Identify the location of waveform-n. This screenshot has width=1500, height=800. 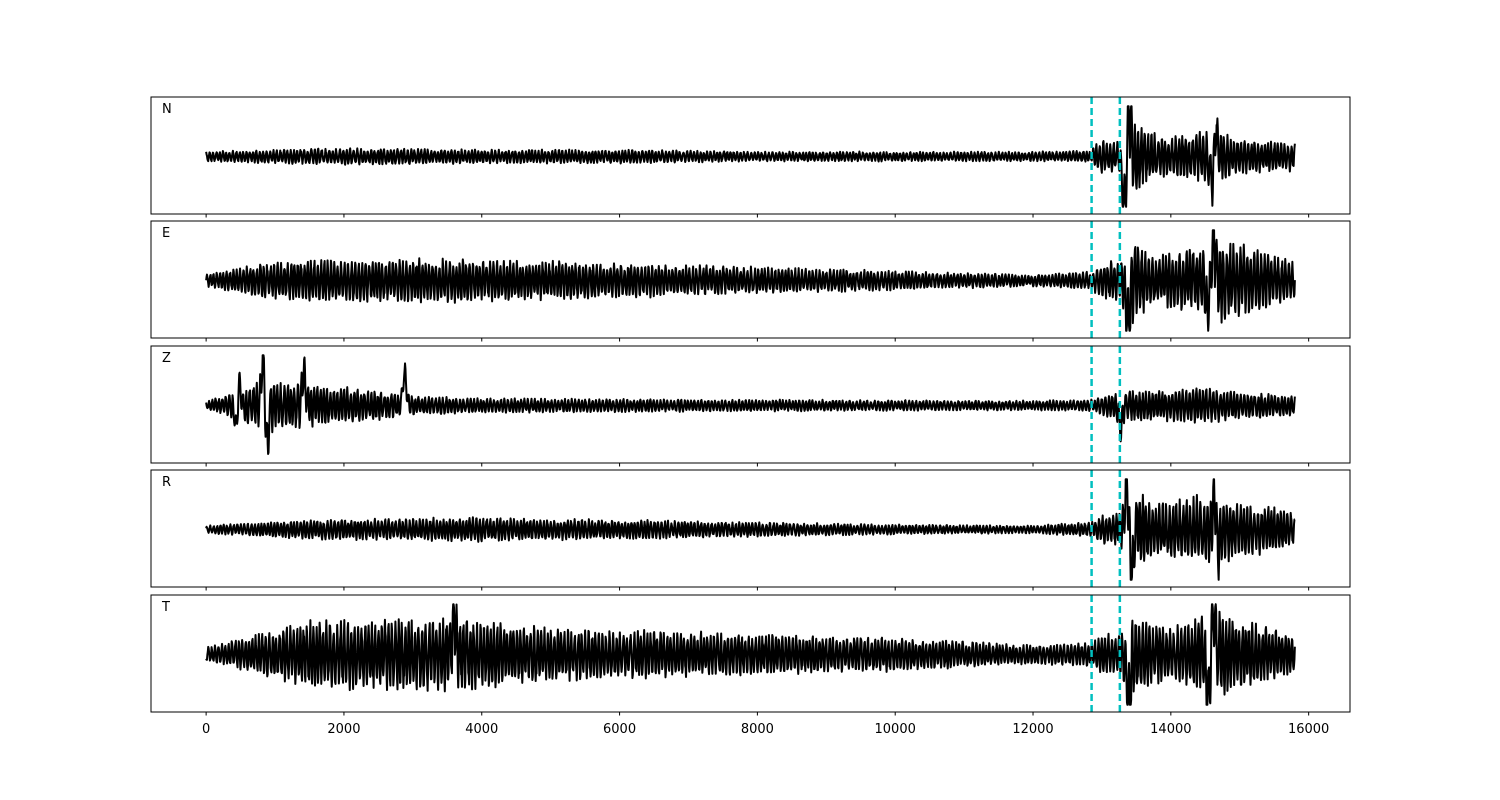
(750, 156).